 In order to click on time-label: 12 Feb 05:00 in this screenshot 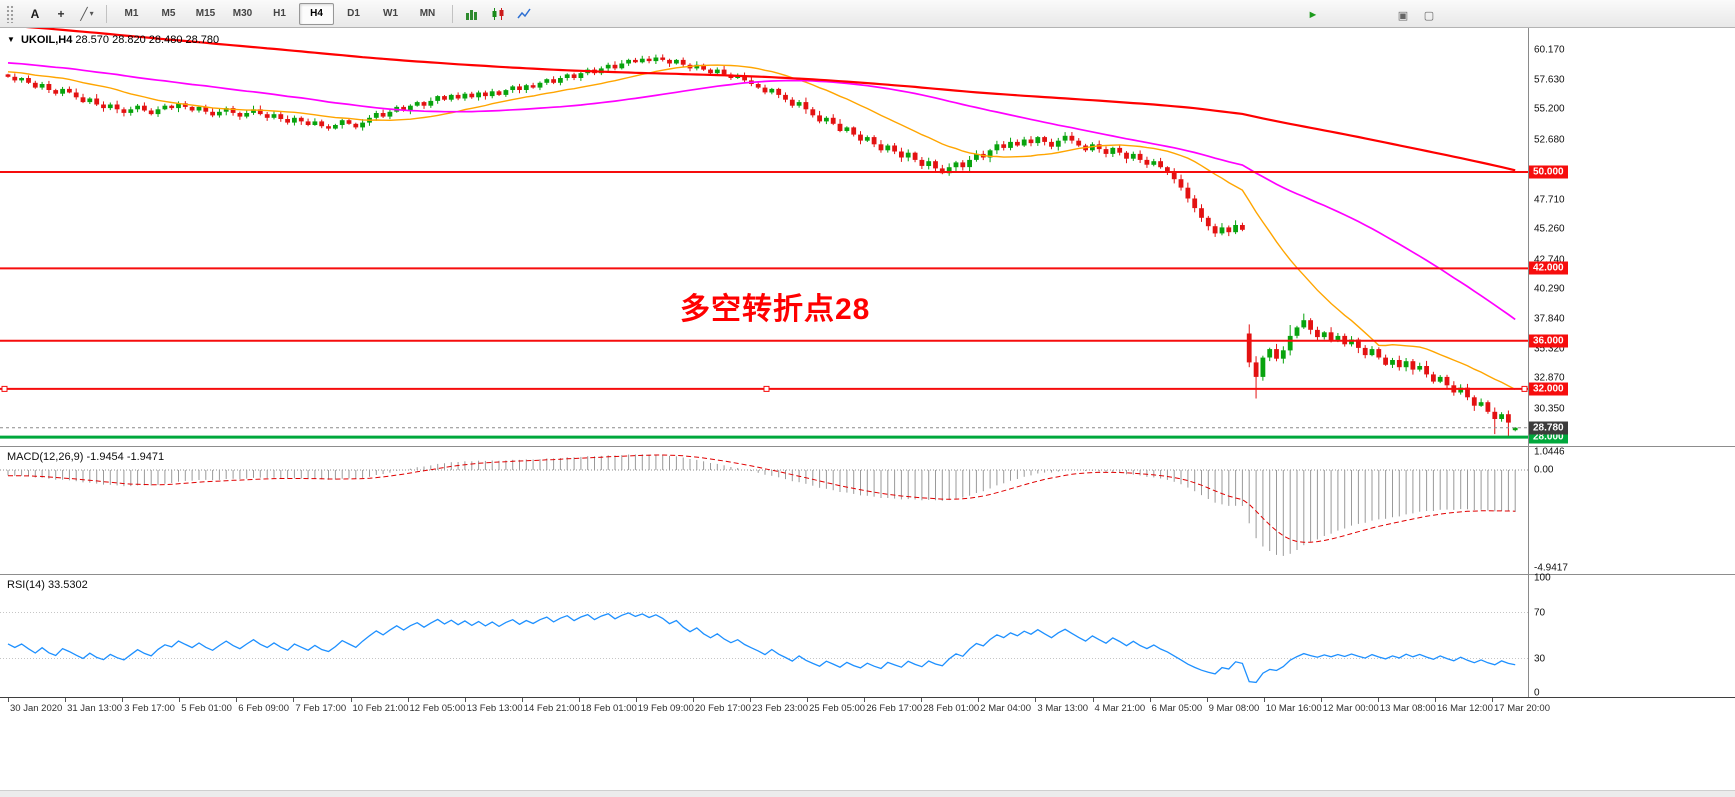, I will do `click(437, 708)`.